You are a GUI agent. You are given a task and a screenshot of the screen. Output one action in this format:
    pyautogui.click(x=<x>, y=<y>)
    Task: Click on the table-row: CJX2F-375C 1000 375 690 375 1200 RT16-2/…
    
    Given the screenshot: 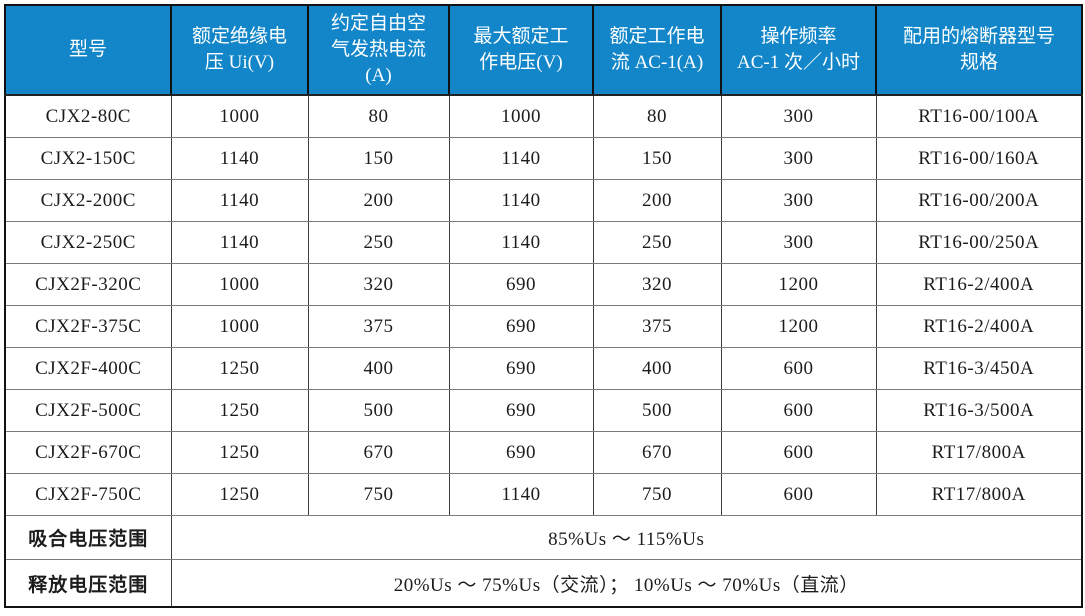 What is the action you would take?
    pyautogui.click(x=543, y=326)
    